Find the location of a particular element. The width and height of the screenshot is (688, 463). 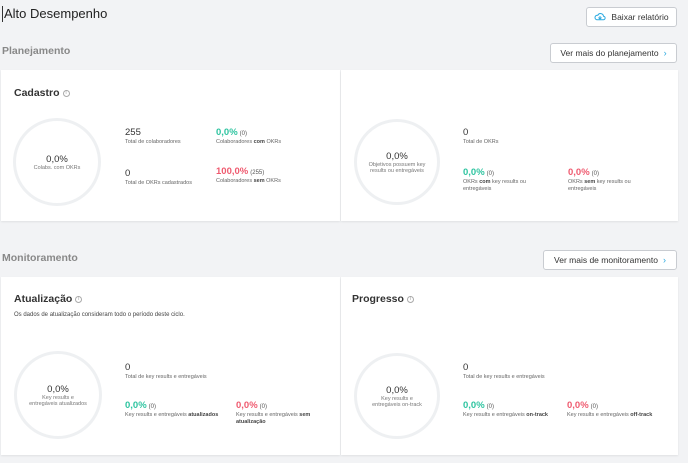

view-more-planning-button: Ver mais do planejamento › is located at coordinates (613, 53).